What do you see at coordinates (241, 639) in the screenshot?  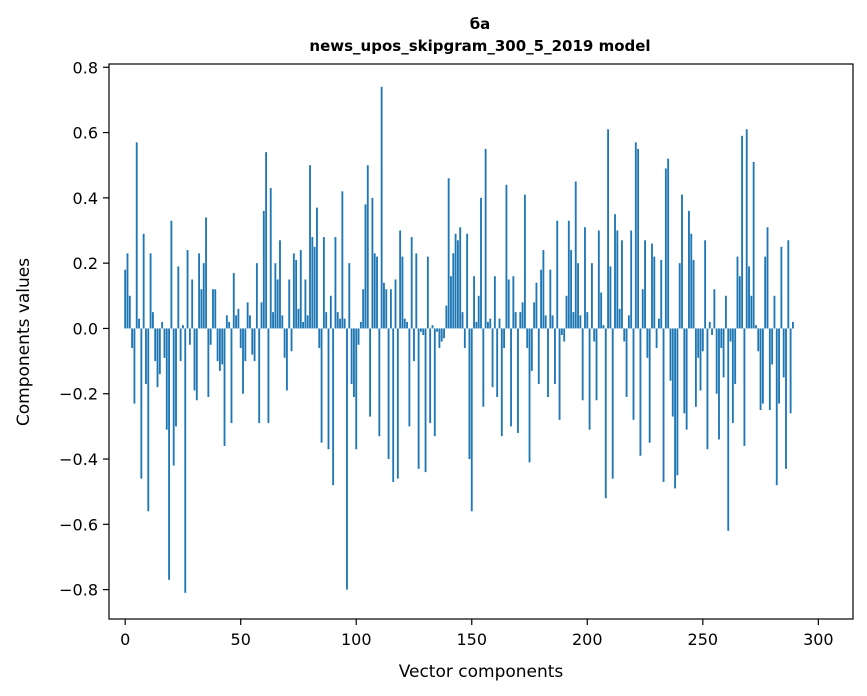 I see `x-tick-label: 50` at bounding box center [241, 639].